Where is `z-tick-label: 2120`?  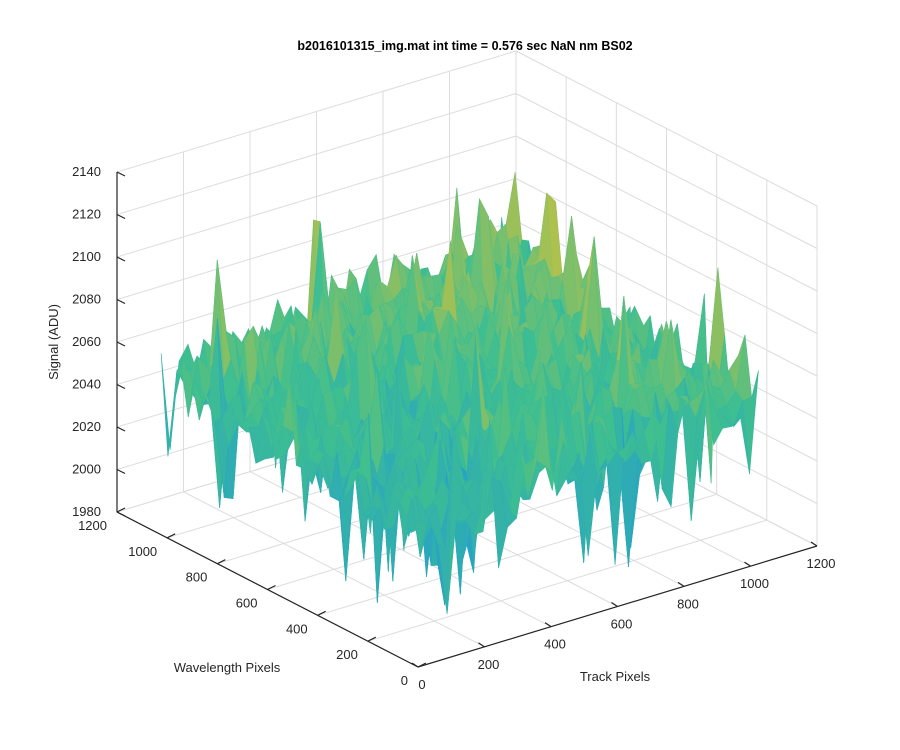 z-tick-label: 2120 is located at coordinates (86, 214).